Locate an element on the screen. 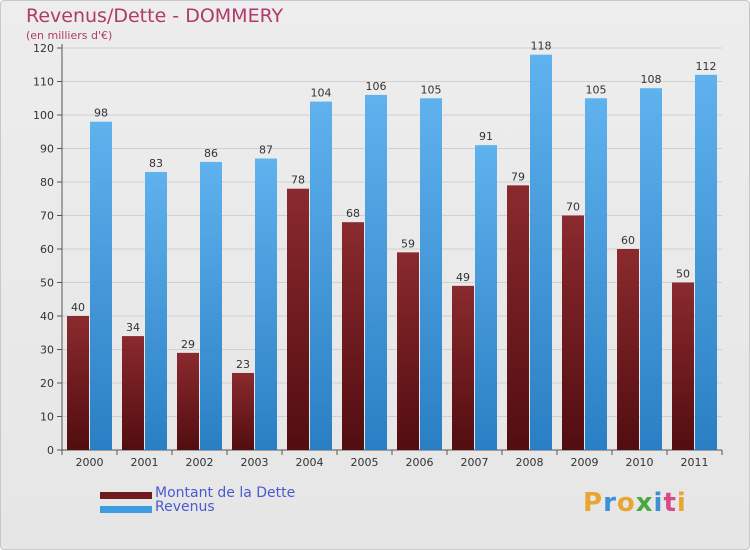  x-tick-label: 2003 is located at coordinates (255, 462).